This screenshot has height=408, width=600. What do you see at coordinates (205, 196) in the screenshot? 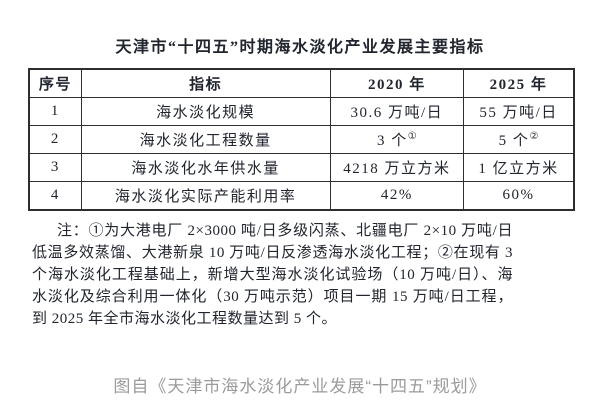
I see `cell-indicator: 海水淡化实际产能利用率` at bounding box center [205, 196].